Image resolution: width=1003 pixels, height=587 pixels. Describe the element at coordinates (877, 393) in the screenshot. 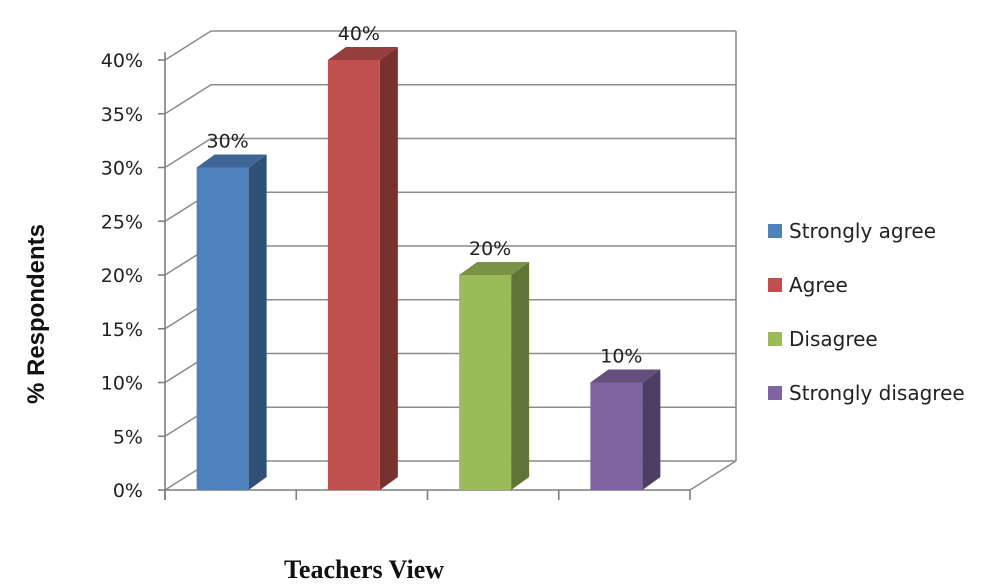

I see `legend-label: Strongly disagree` at that location.